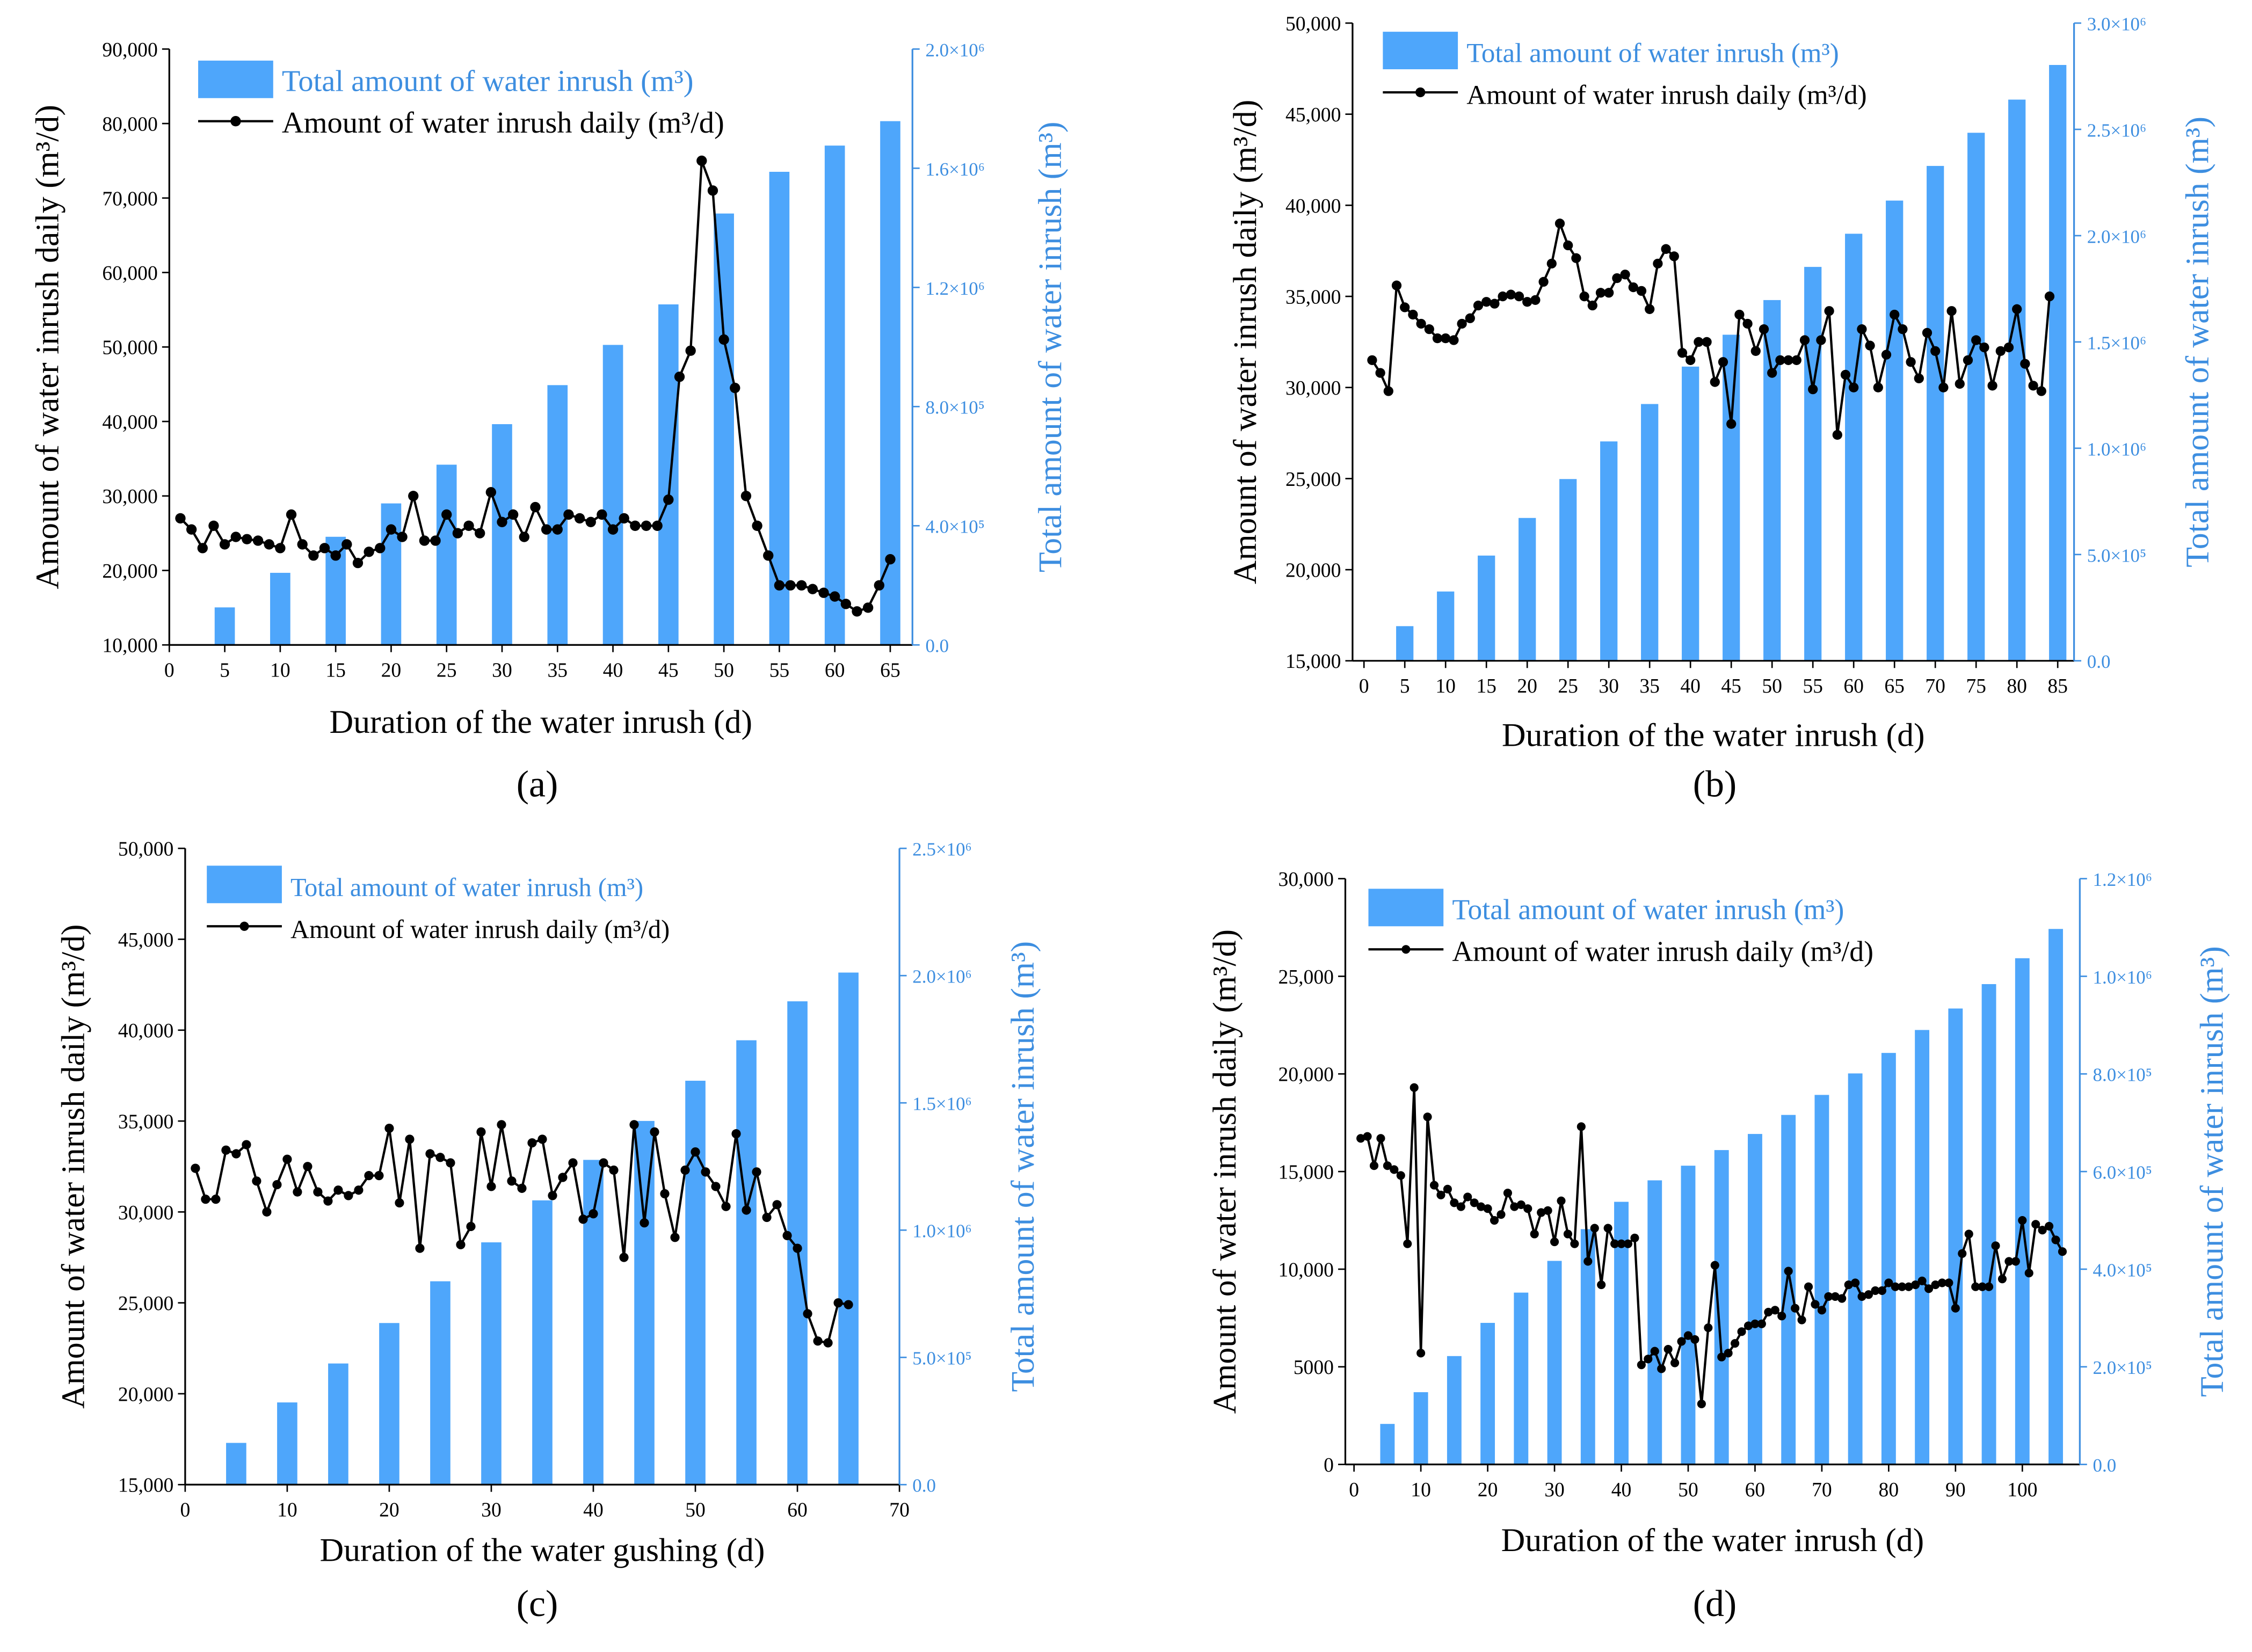  I want to click on y-tick-label: 15,000, so click(145, 1486).